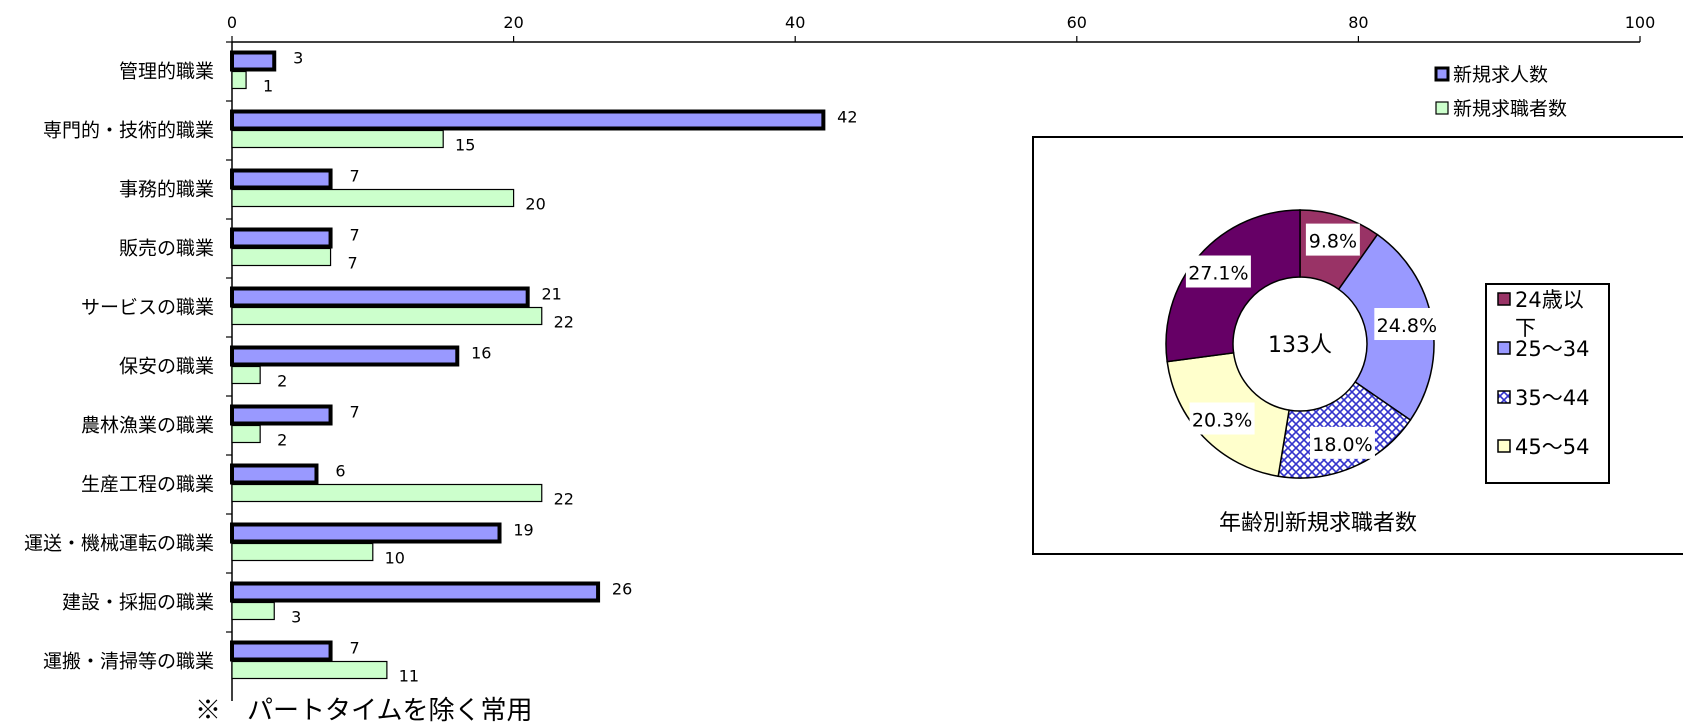 This screenshot has width=1683, height=727. Describe the element at coordinates (147, 485) in the screenshot. I see `y-tick-label: 生産工程の職業` at that location.